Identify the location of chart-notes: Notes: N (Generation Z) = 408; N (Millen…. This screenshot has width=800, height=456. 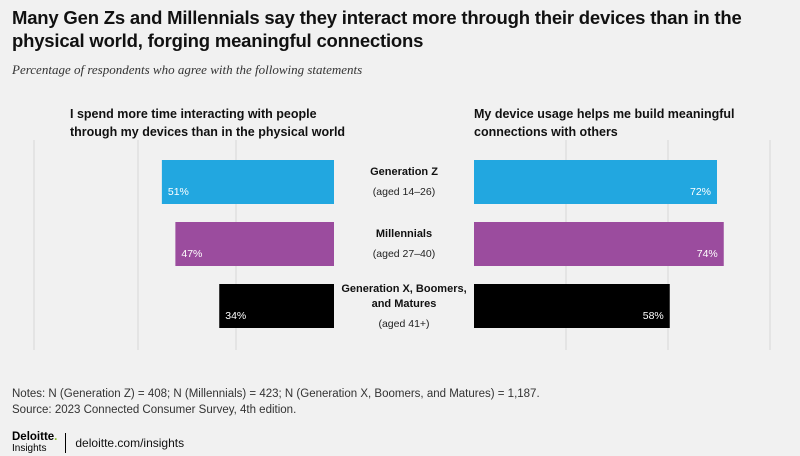
(276, 402).